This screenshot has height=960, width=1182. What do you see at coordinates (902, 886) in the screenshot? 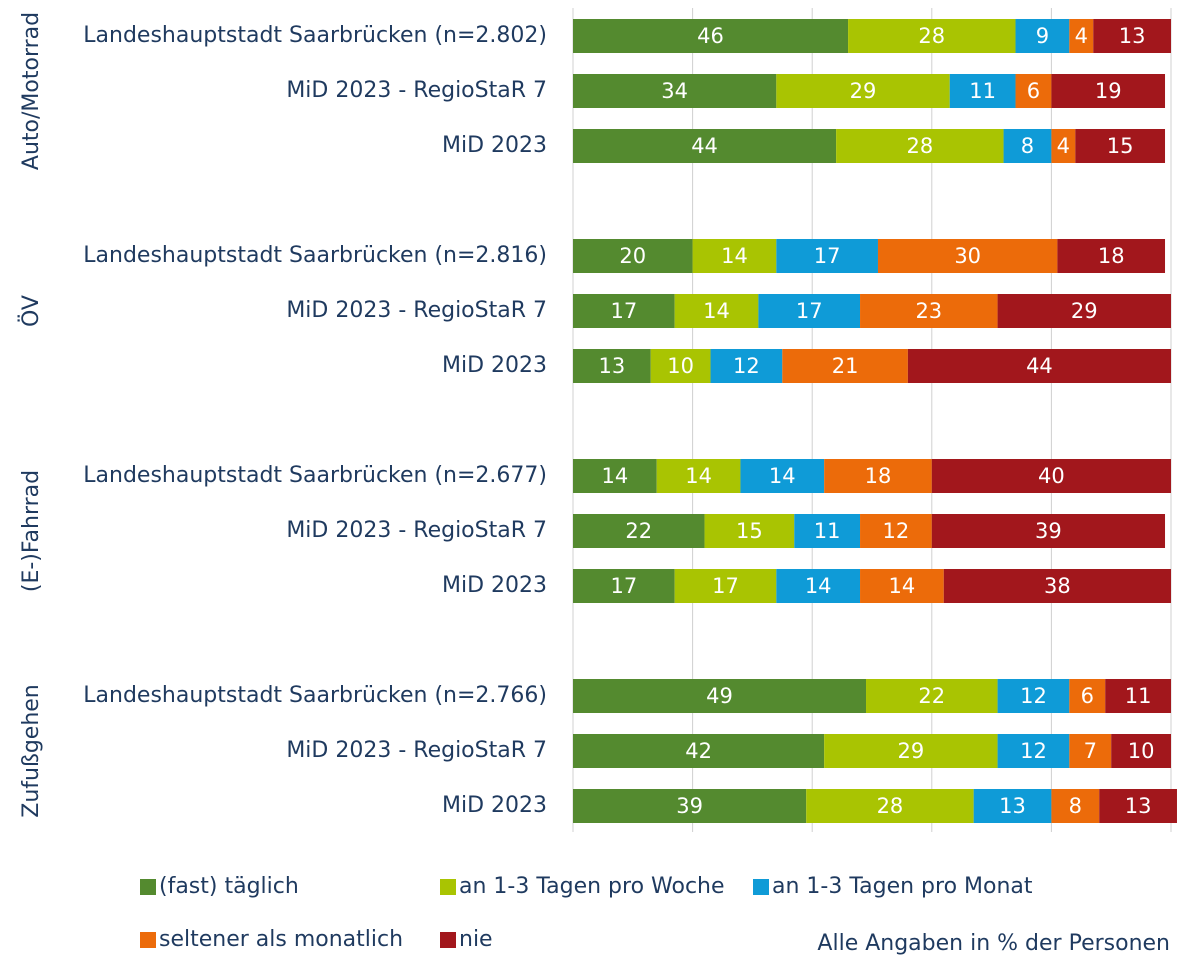
I see `legend-label: an 1-3 Tagen pro Monat` at bounding box center [902, 886].